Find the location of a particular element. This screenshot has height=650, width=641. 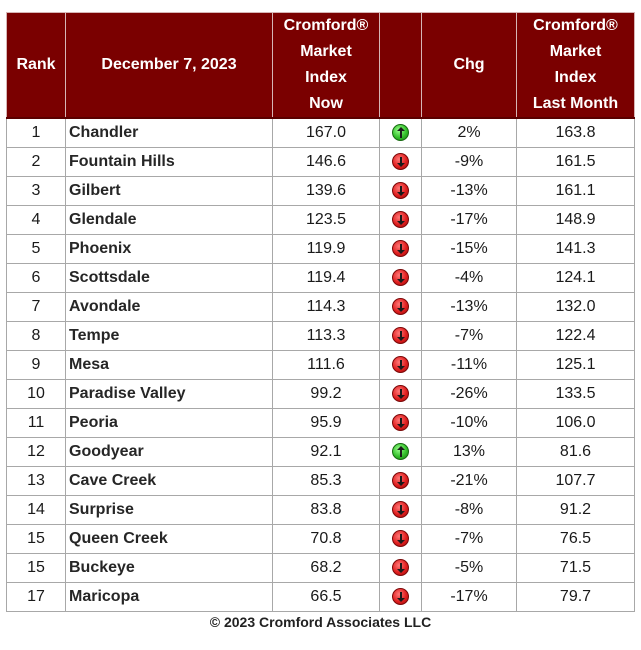

index-now-cell: 139.6 is located at coordinates (326, 191).